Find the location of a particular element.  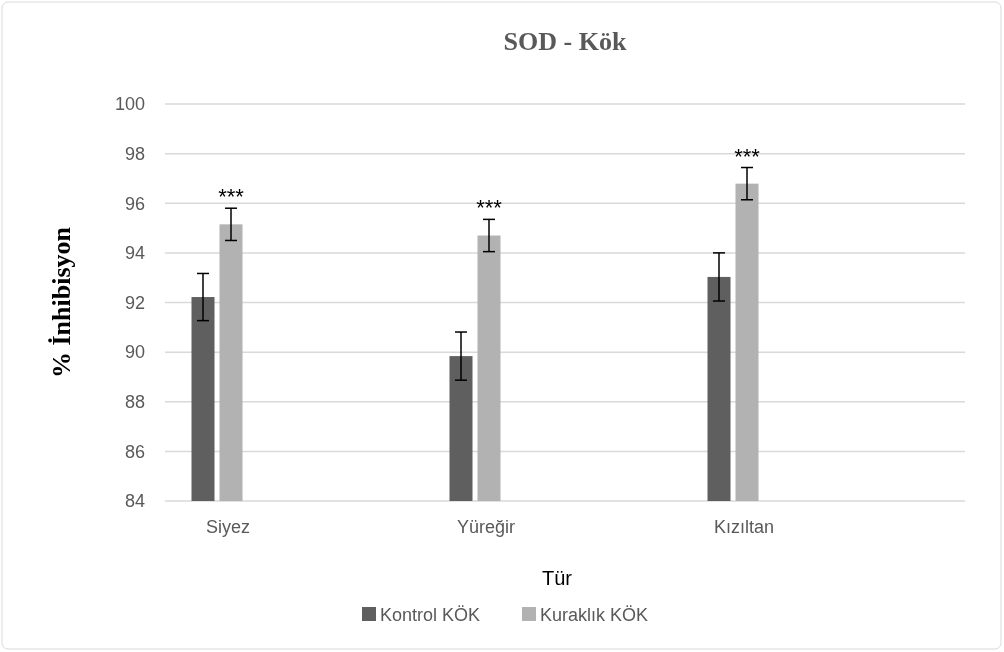

y-tick-label: 100 is located at coordinates (129, 104).